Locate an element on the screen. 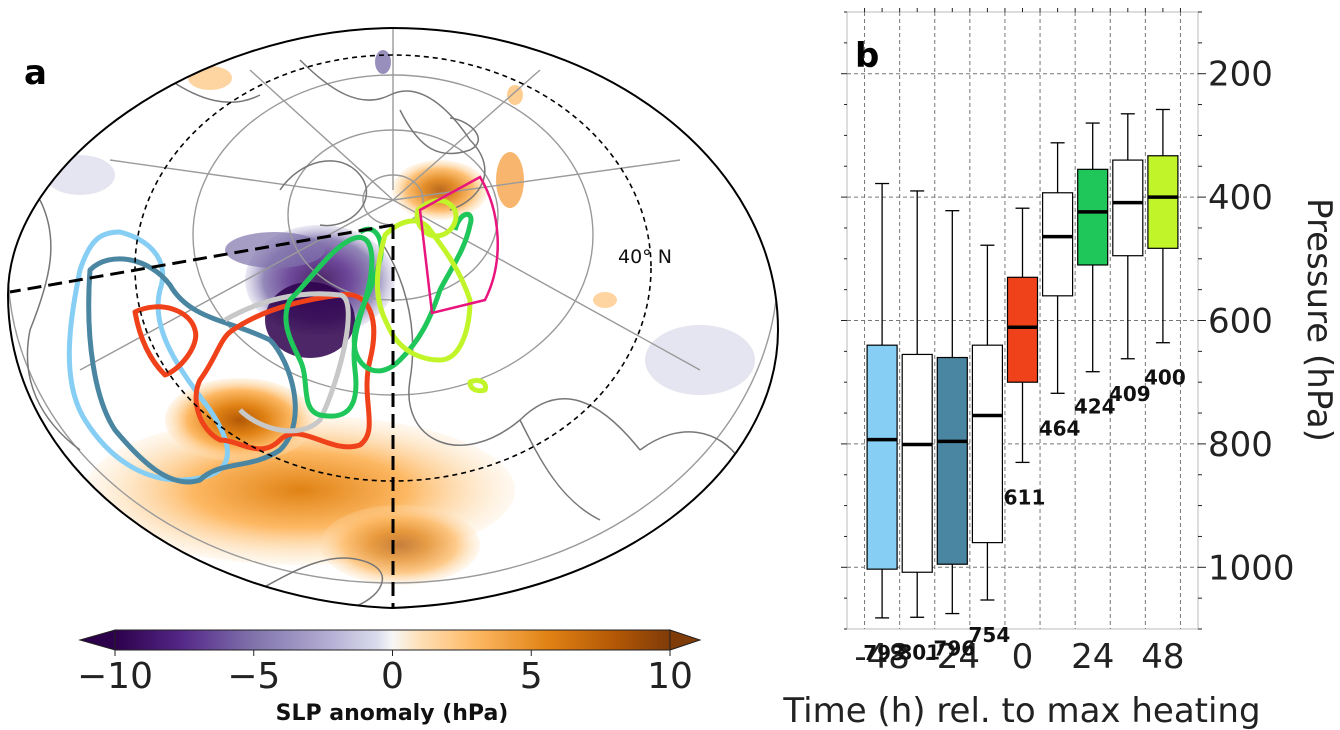 The height and width of the screenshot is (730, 1340). sample-count-label: 796 is located at coordinates (954, 649).